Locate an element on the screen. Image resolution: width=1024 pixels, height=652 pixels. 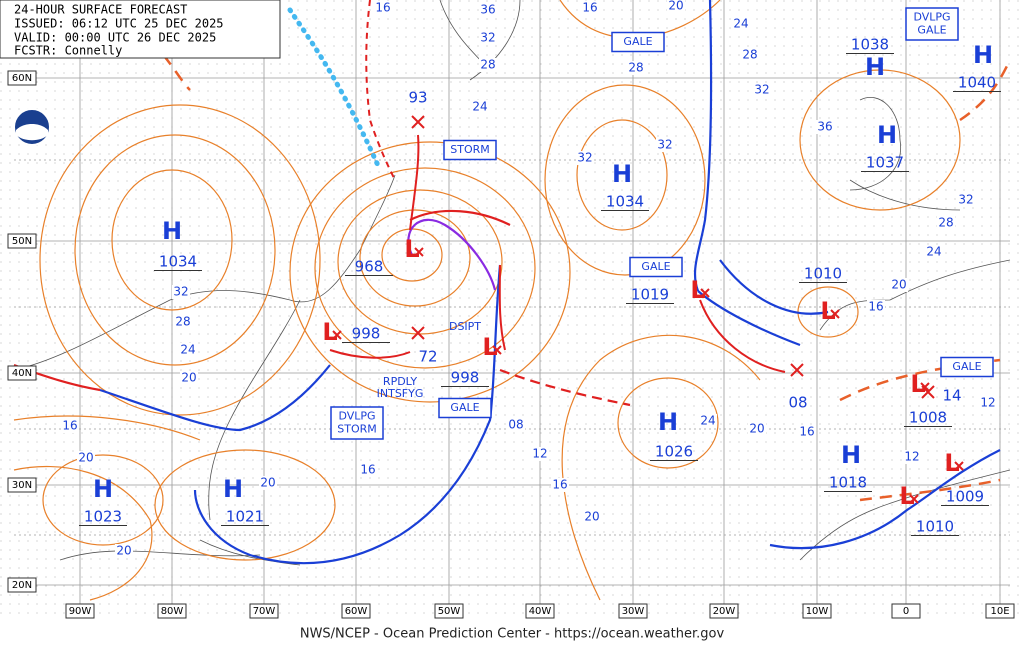
warning-label: DVLPG is located at coordinates (931, 17).